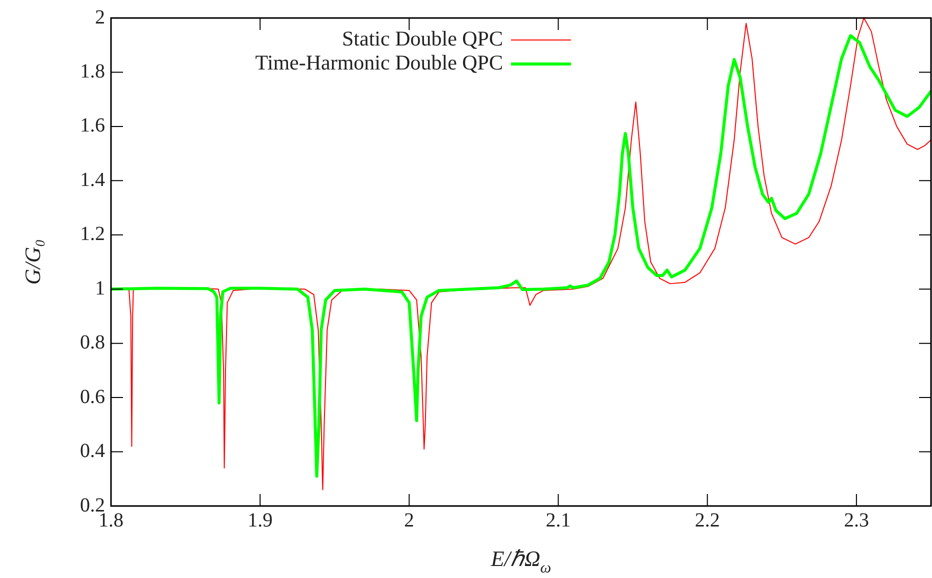 The width and height of the screenshot is (932, 578). Describe the element at coordinates (92, 125) in the screenshot. I see `y-tick-label: 1.6` at that location.